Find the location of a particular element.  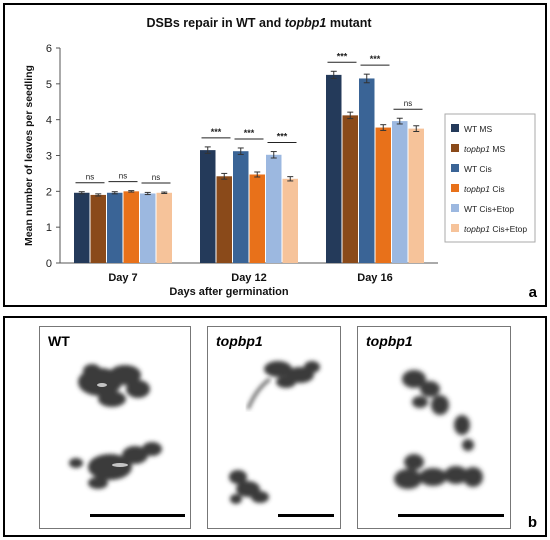

legend-label: topbp1 Cis is located at coordinates (484, 189).